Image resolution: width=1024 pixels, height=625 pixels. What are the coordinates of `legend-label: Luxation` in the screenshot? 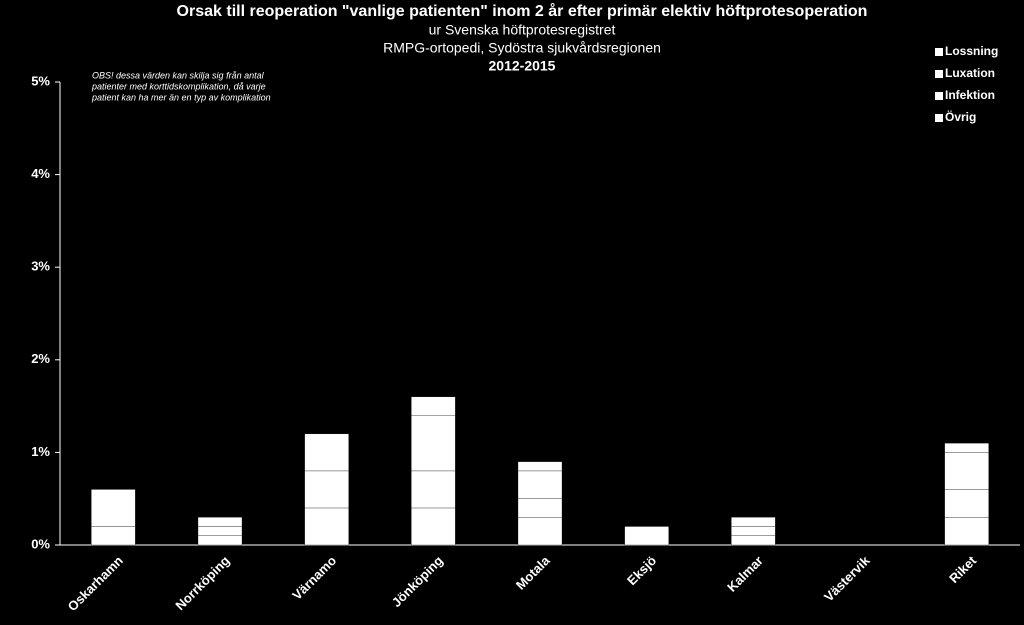 It's located at (970, 73).